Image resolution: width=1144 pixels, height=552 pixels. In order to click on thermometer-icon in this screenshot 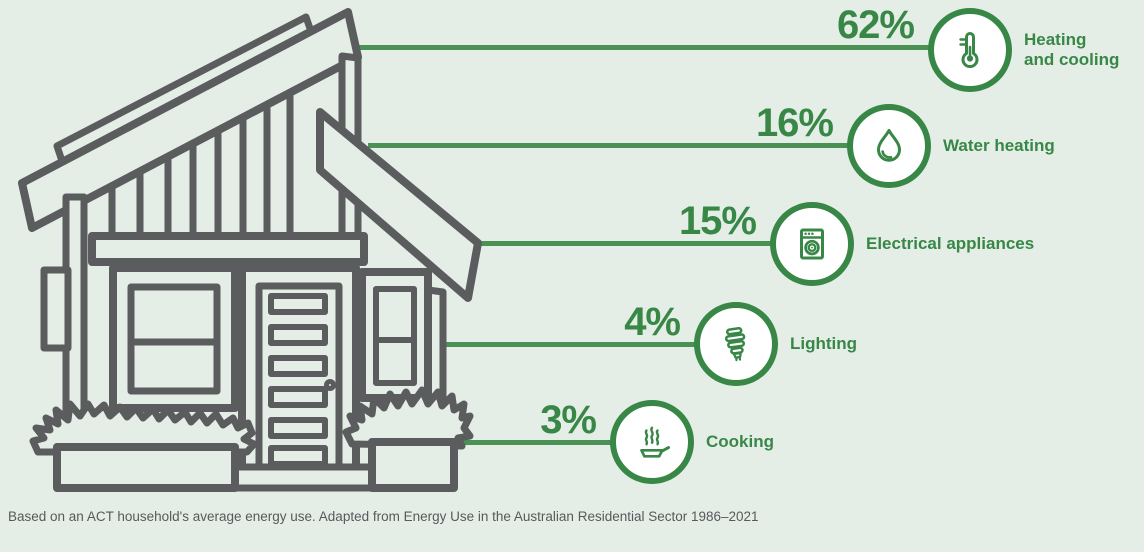, I will do `click(969, 50)`.